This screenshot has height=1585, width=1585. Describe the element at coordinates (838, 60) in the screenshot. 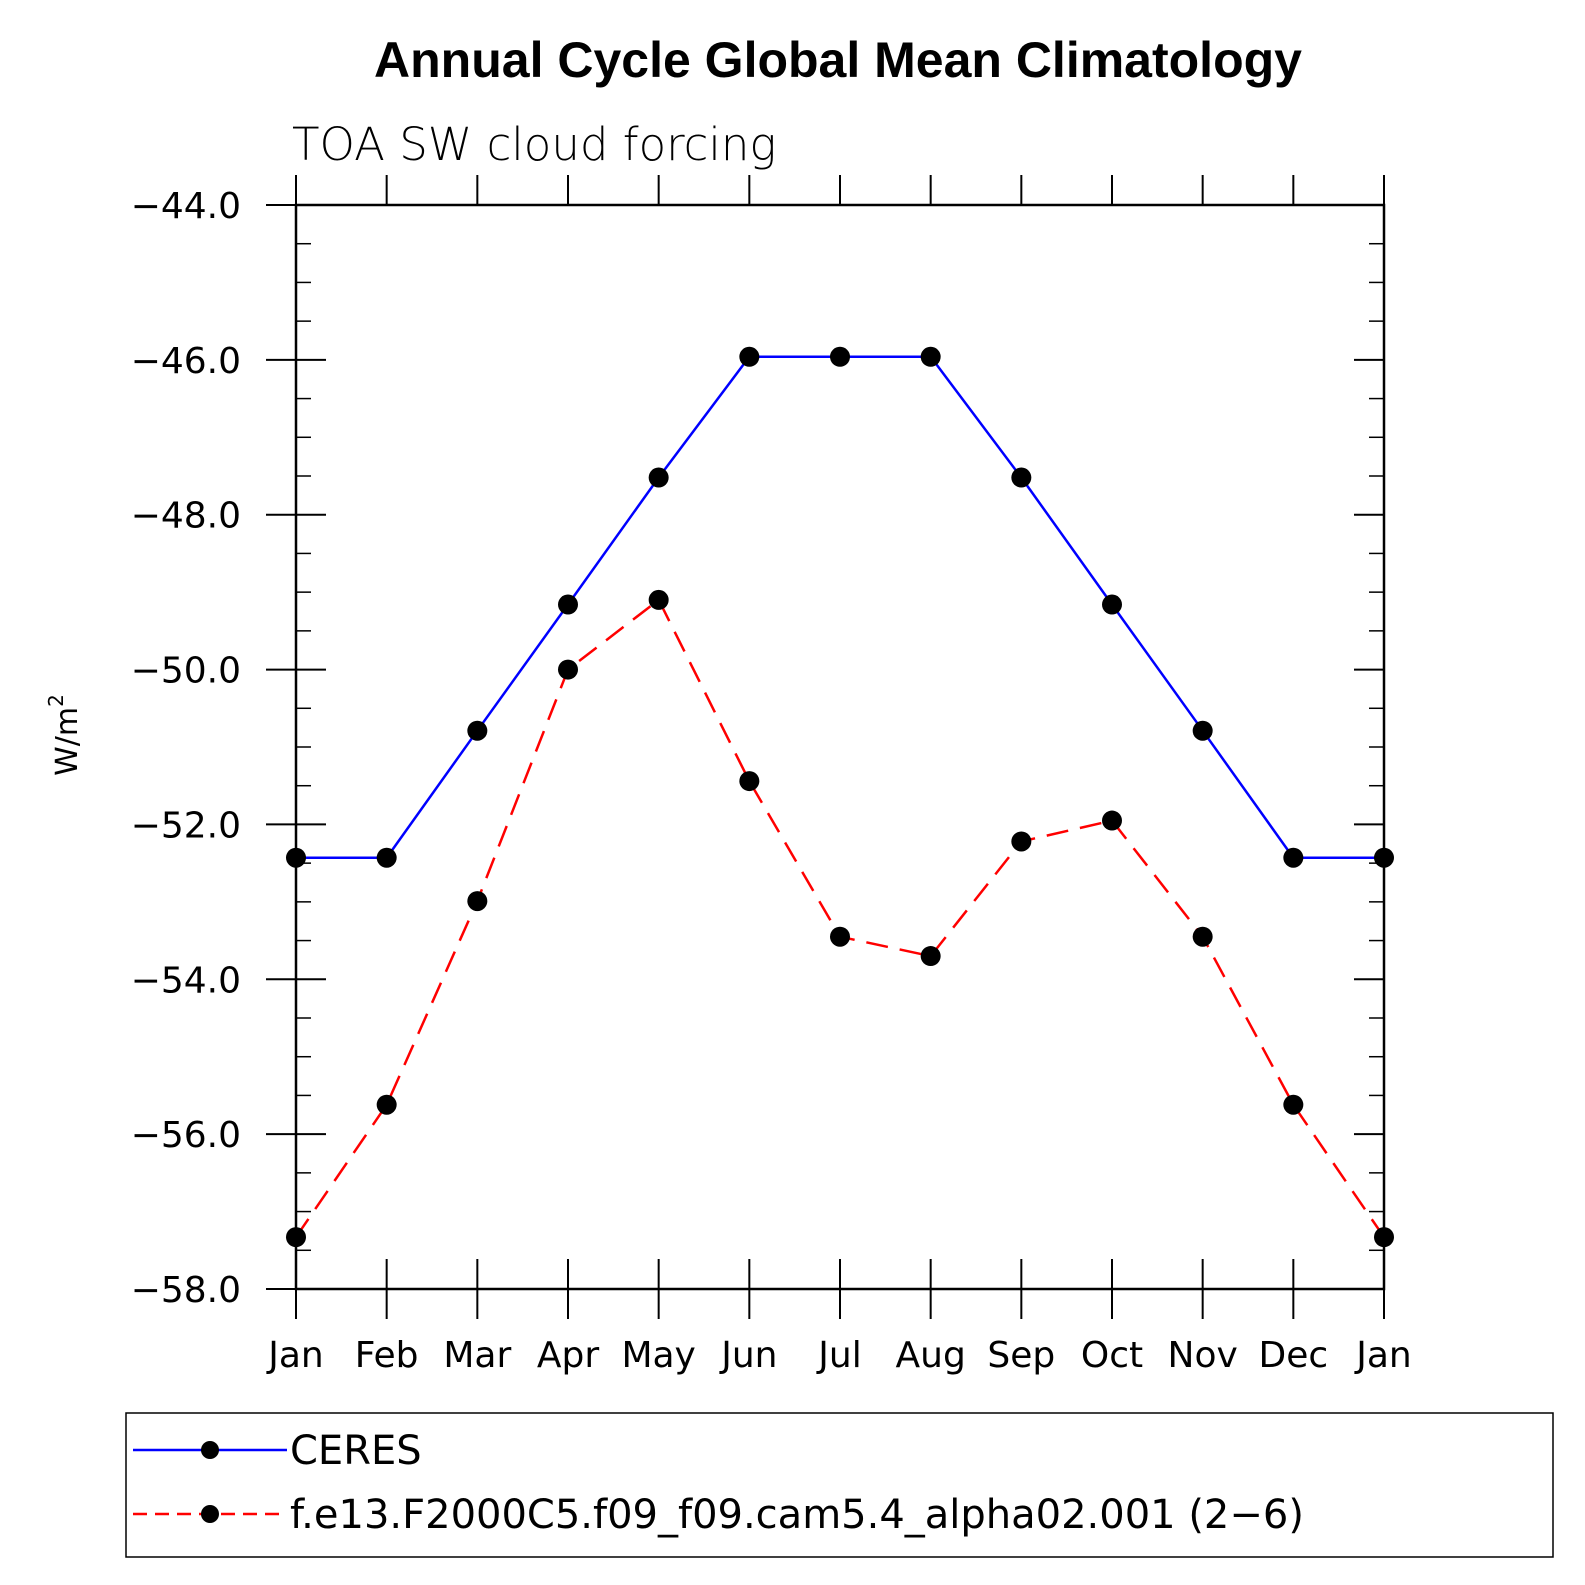

I see `chart-title: Annual Cycle Global Mean Climatology` at that location.